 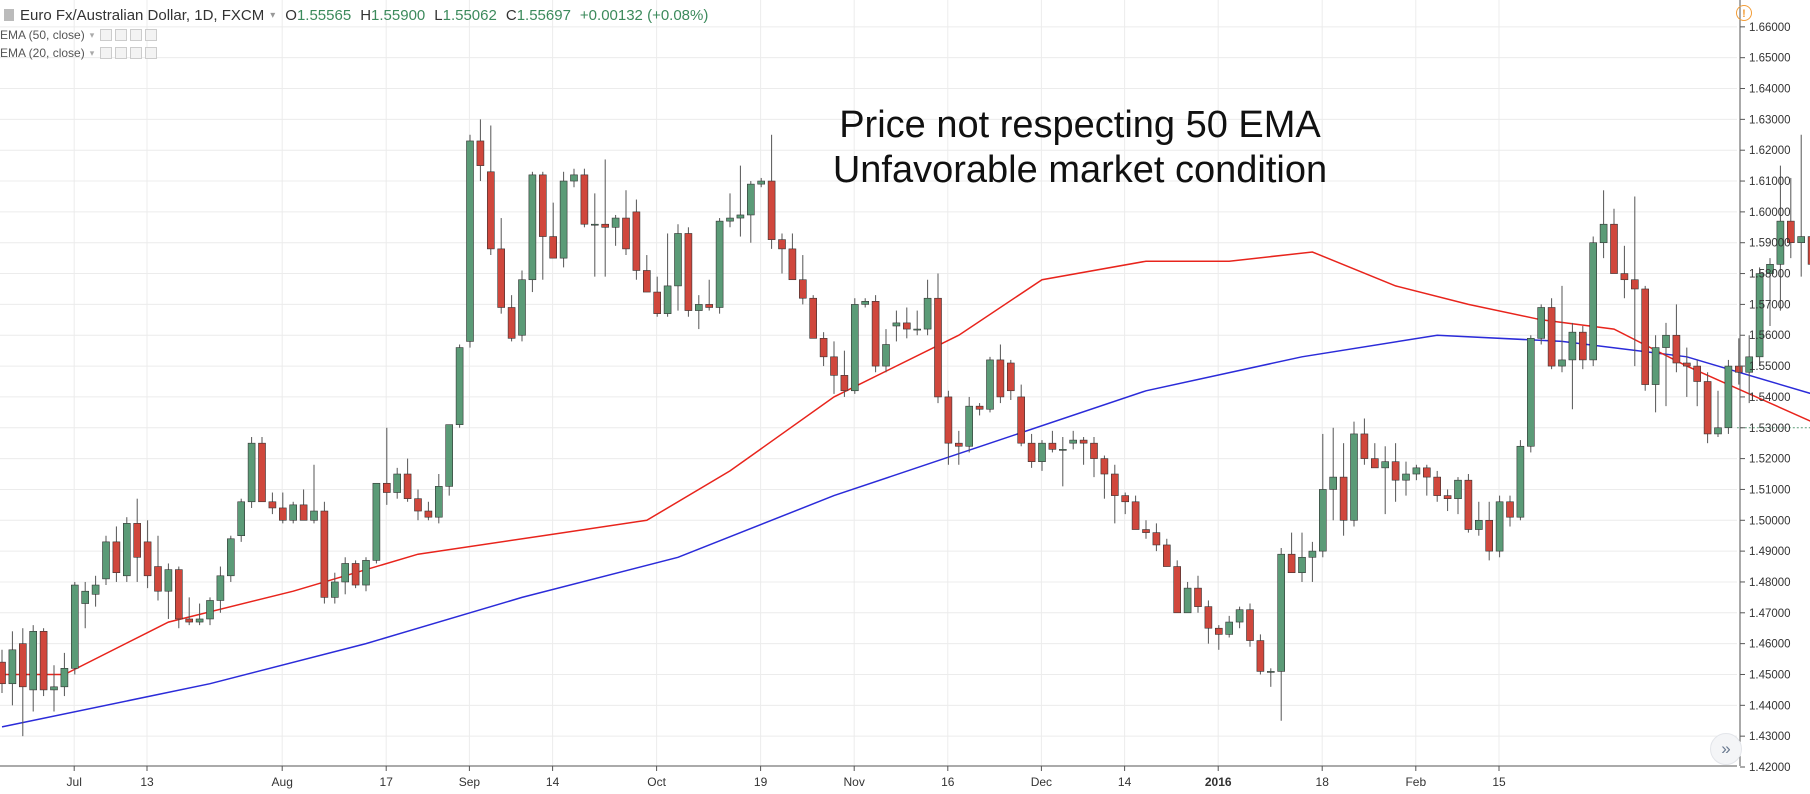 What do you see at coordinates (147, 782) in the screenshot?
I see `time-tick-label: 13` at bounding box center [147, 782].